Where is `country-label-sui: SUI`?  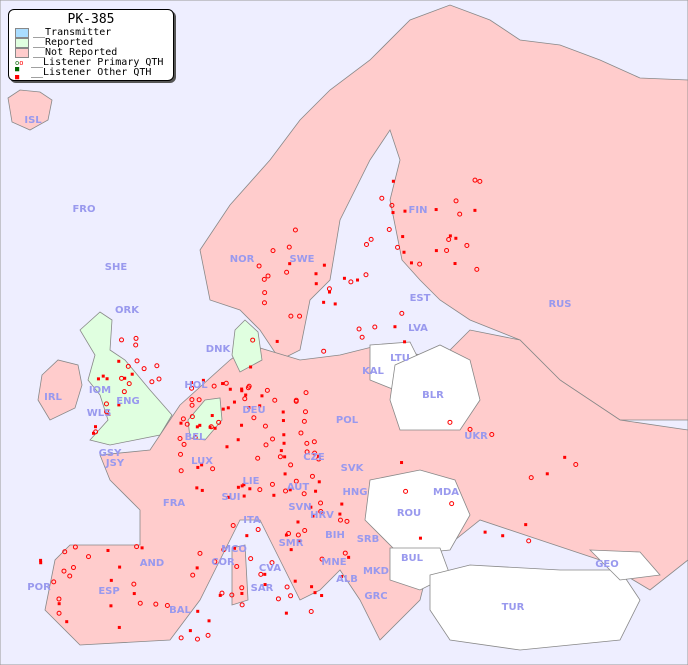
country-label-sui: SUI is located at coordinates (230, 497).